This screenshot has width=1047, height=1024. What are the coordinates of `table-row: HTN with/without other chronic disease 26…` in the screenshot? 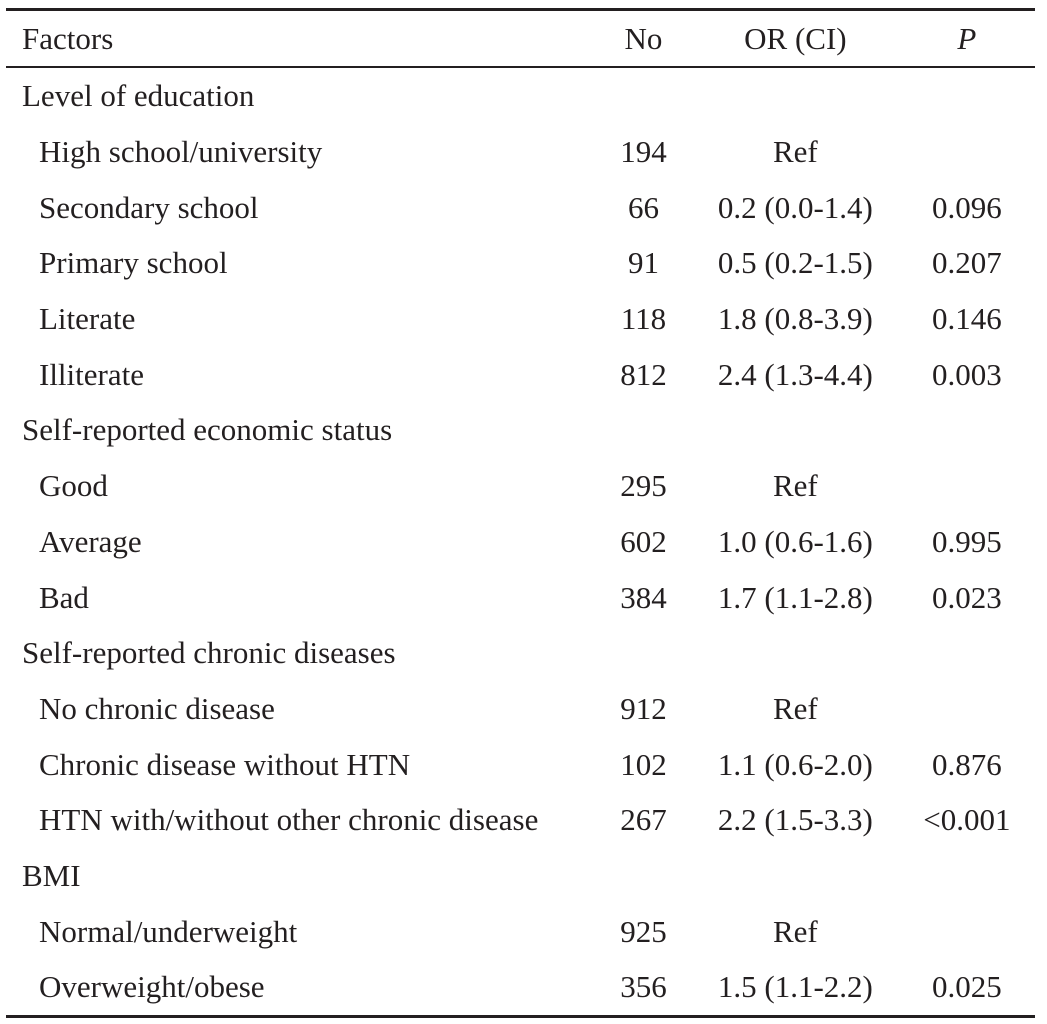 It's located at (520, 820).